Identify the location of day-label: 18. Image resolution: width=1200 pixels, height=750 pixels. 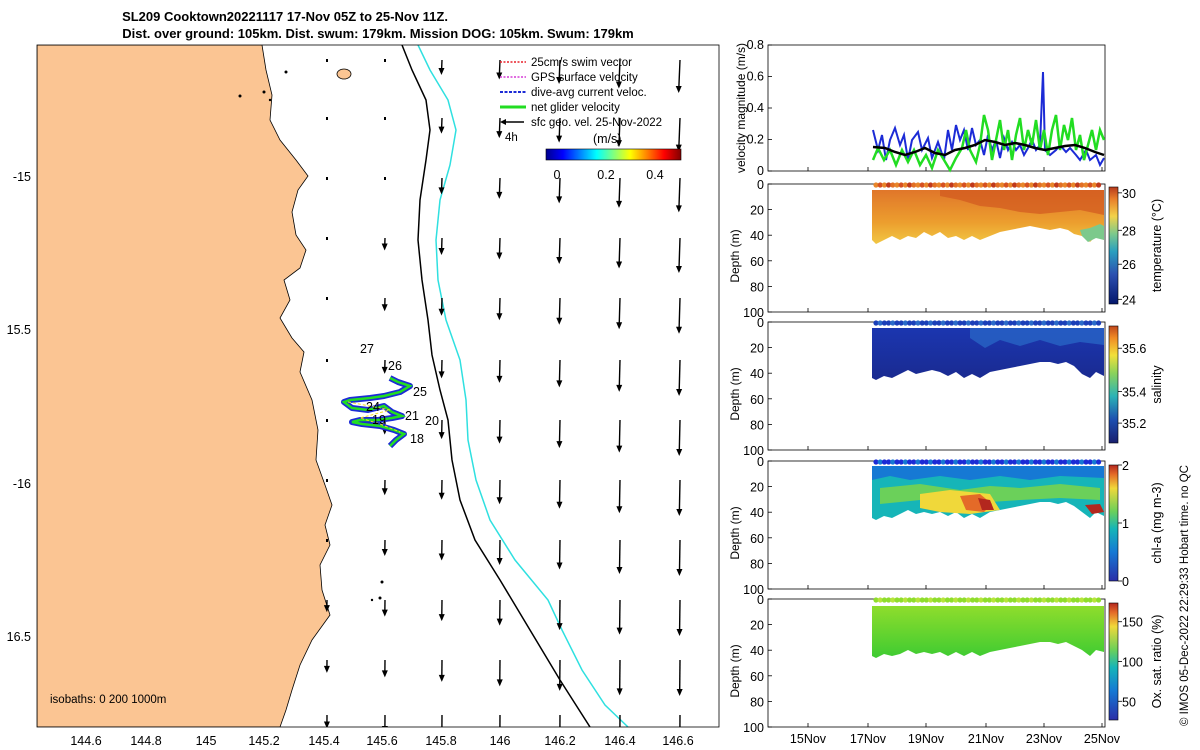
(417, 439).